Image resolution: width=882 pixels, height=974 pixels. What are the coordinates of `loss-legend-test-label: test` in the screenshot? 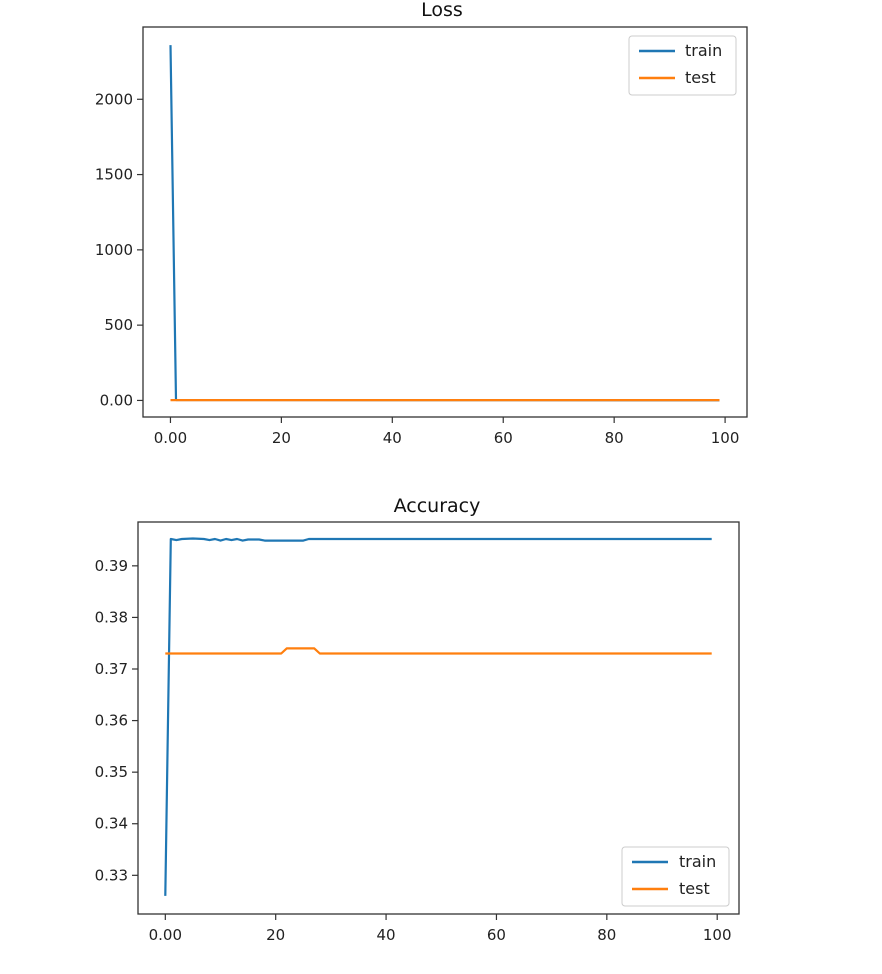 It's located at (700, 77).